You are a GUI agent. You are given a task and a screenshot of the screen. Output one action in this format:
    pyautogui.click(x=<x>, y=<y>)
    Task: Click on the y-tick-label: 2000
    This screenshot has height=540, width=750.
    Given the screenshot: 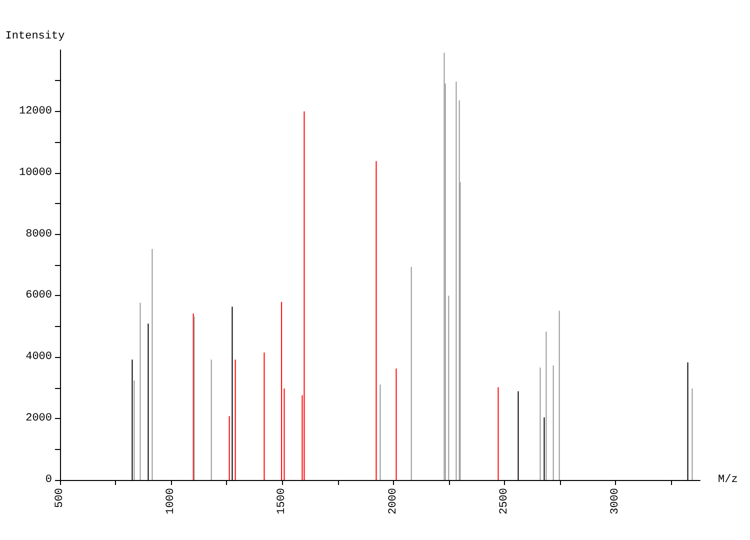 What is the action you would take?
    pyautogui.click(x=39, y=418)
    